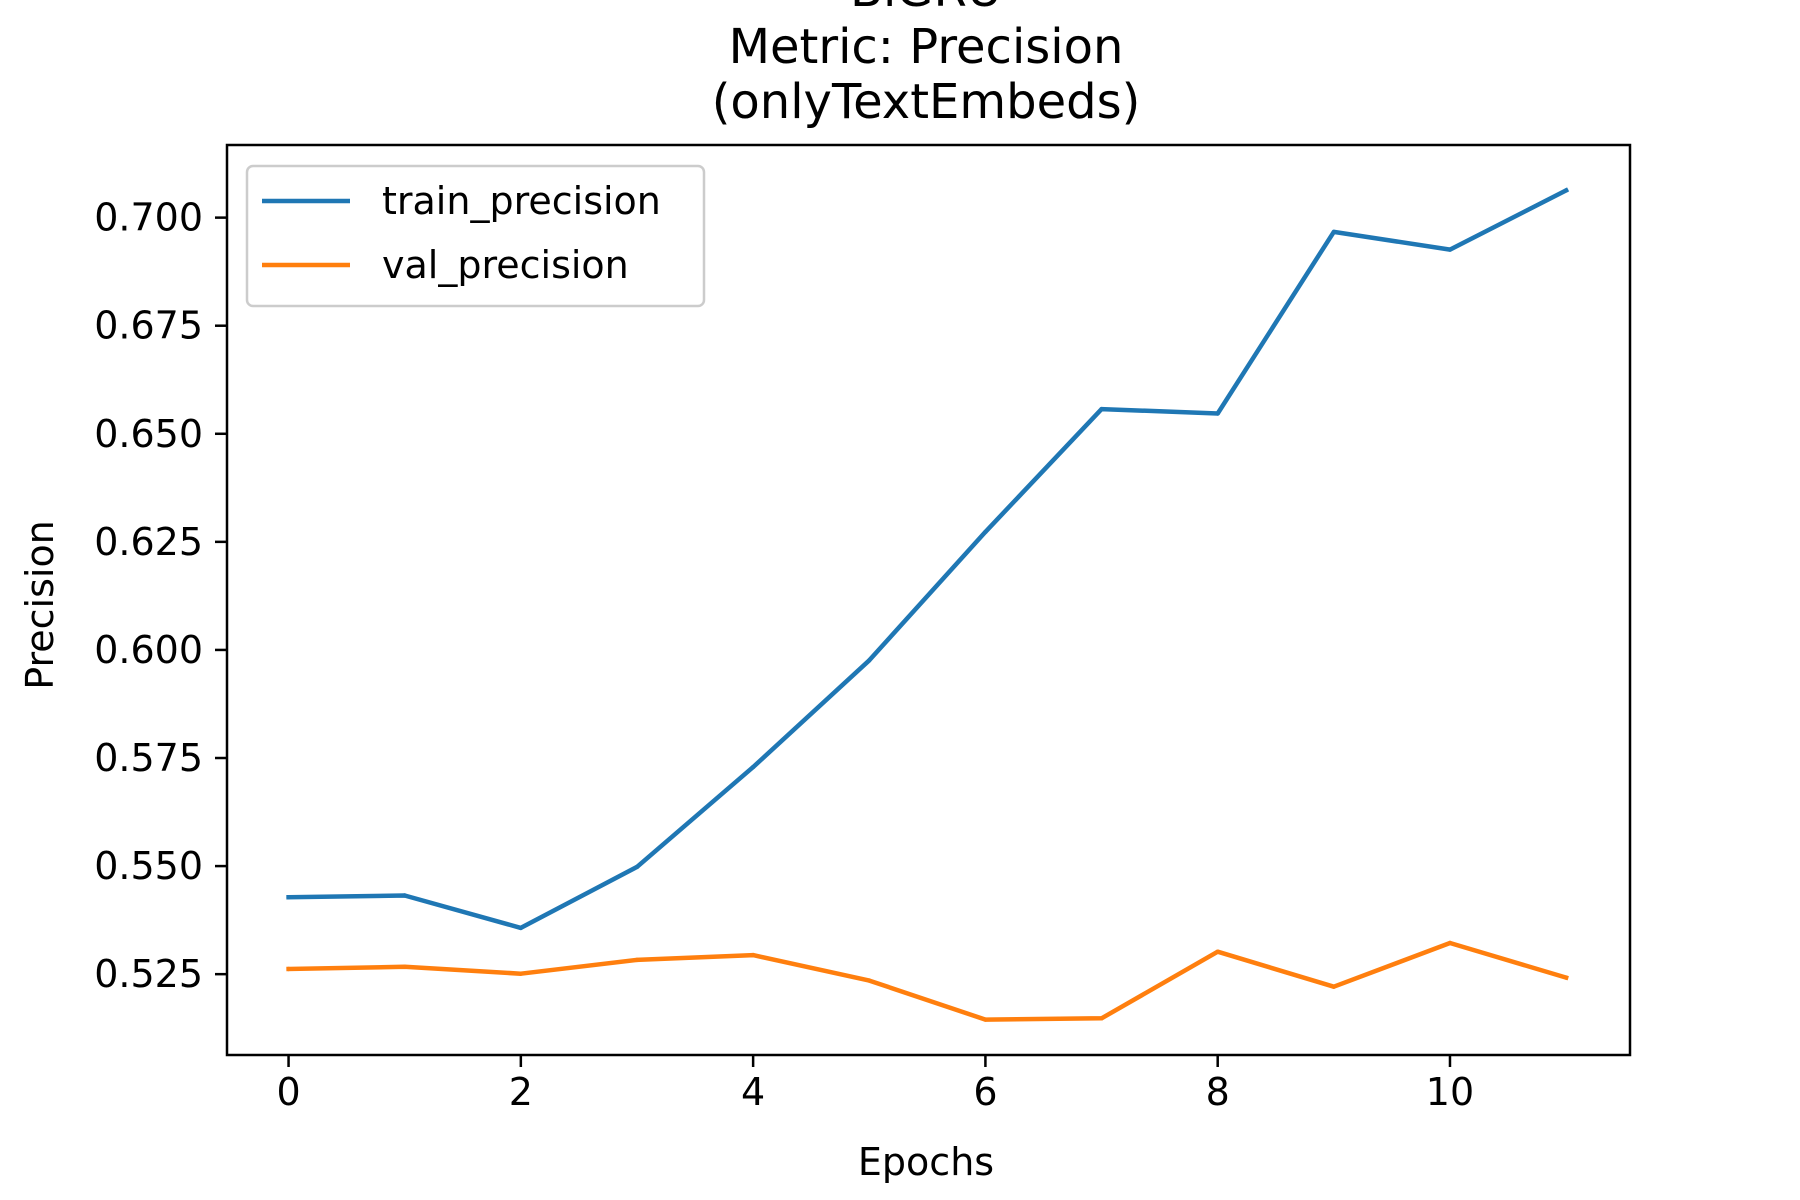 The height and width of the screenshot is (1200, 1800). What do you see at coordinates (521, 201) in the screenshot?
I see `legend-label-train-precision: train_precision` at bounding box center [521, 201].